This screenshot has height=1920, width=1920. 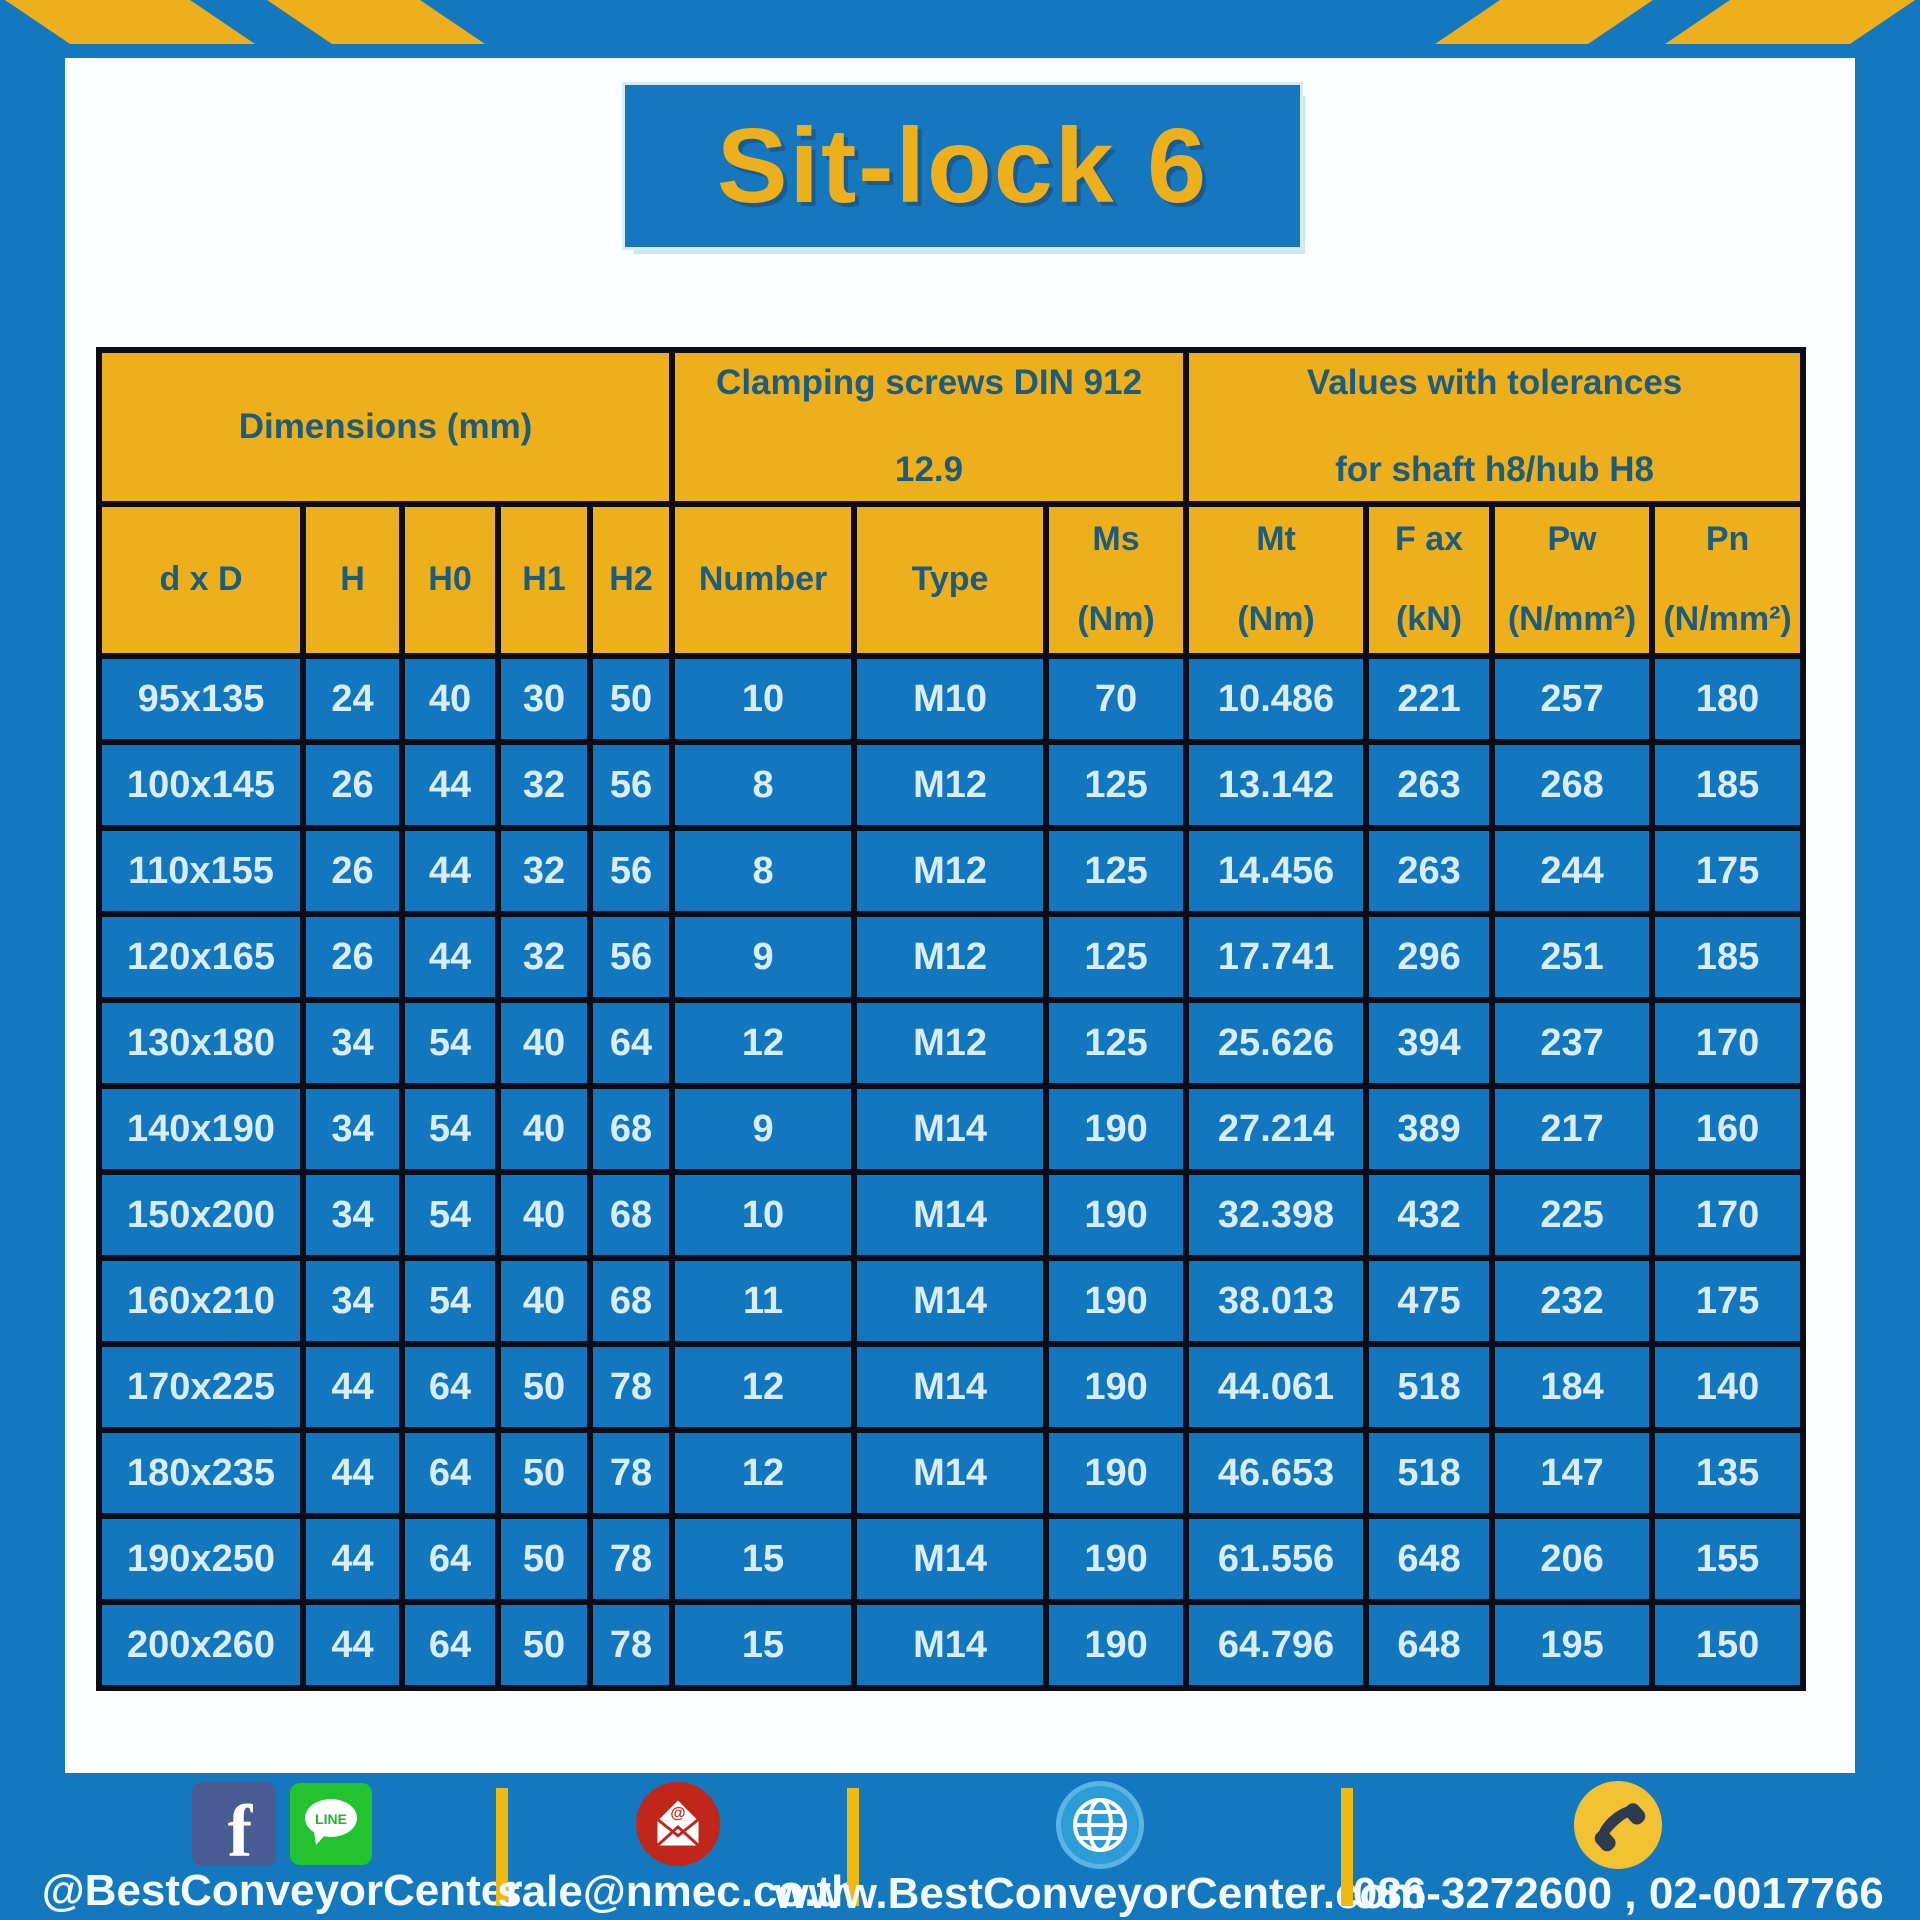 I want to click on table-cell: 268, so click(x=1572, y=785).